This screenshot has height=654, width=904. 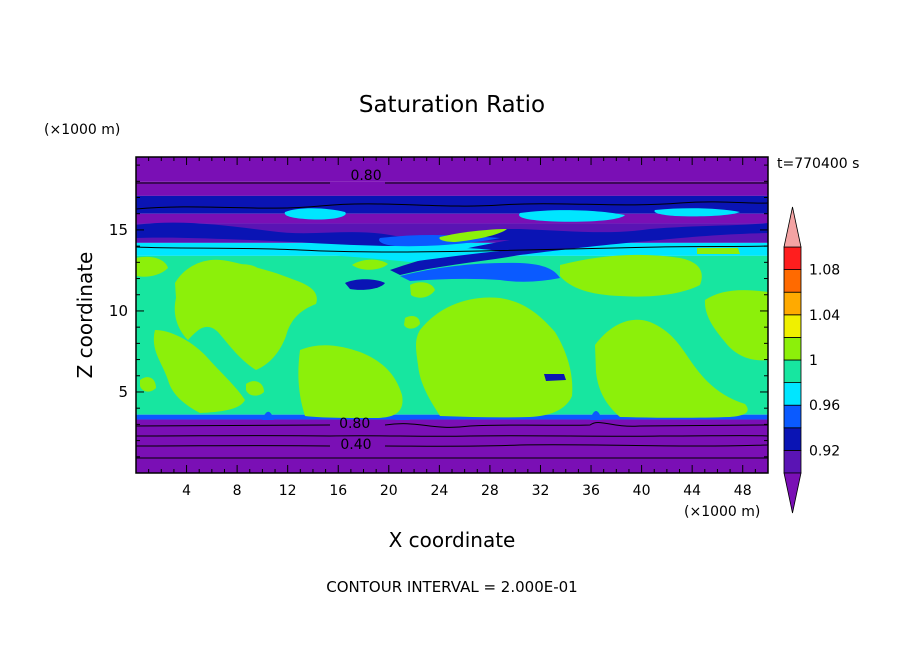 What do you see at coordinates (118, 311) in the screenshot?
I see `y-tick-label: 10` at bounding box center [118, 311].